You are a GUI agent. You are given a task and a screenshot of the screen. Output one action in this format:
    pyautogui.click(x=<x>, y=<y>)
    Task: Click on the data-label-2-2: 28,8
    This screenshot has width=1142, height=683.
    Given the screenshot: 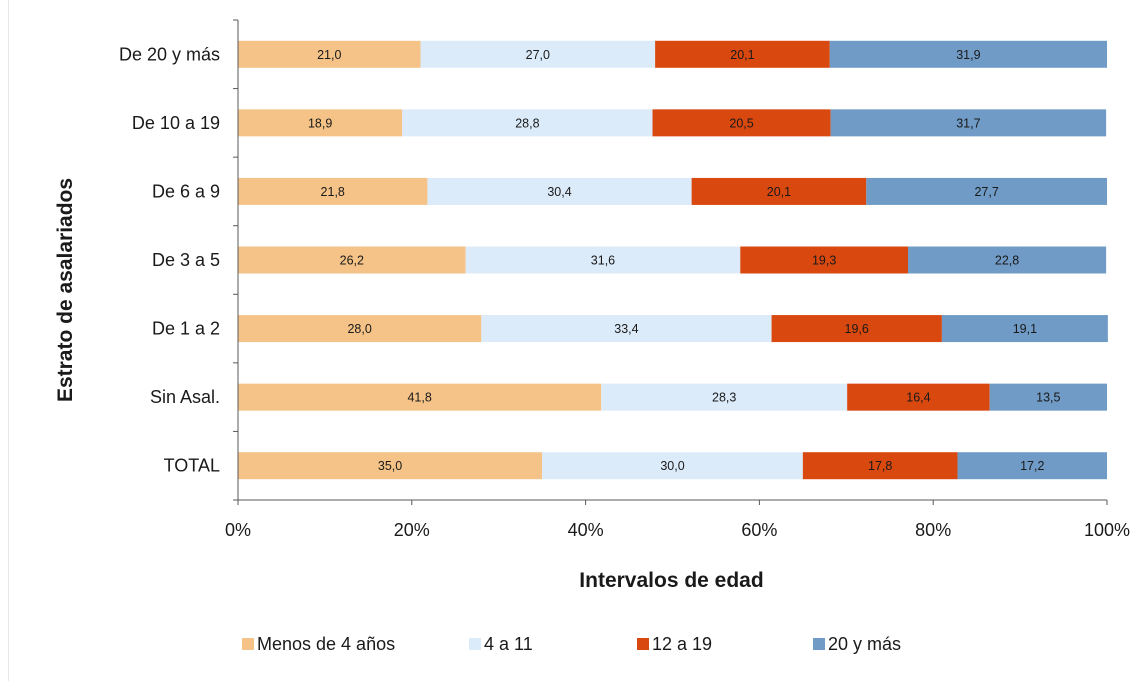 What is the action you would take?
    pyautogui.click(x=527, y=123)
    